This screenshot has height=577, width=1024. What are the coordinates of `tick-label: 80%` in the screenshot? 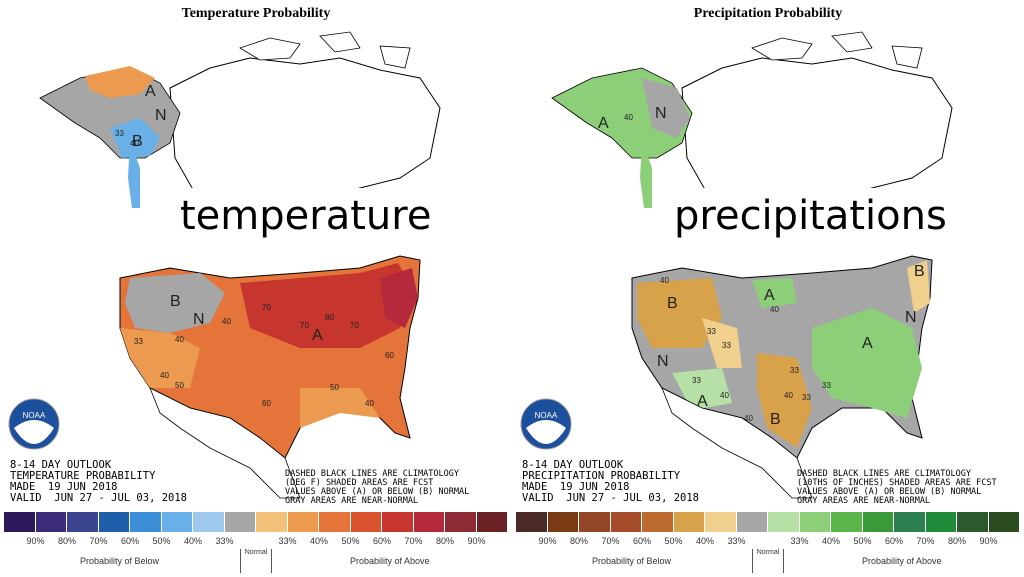 It's located at (445, 541).